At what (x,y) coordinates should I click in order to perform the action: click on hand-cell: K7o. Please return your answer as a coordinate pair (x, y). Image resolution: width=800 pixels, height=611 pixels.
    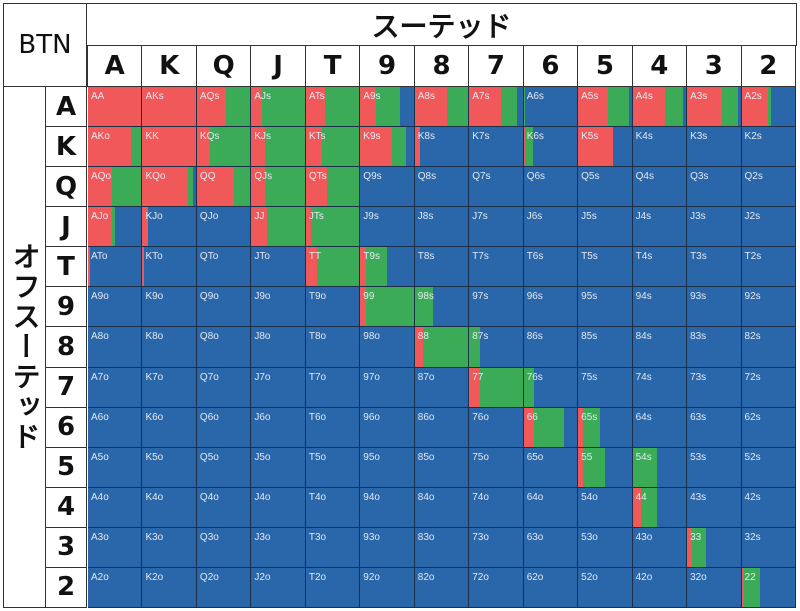
    Looking at the image, I should click on (169, 387).